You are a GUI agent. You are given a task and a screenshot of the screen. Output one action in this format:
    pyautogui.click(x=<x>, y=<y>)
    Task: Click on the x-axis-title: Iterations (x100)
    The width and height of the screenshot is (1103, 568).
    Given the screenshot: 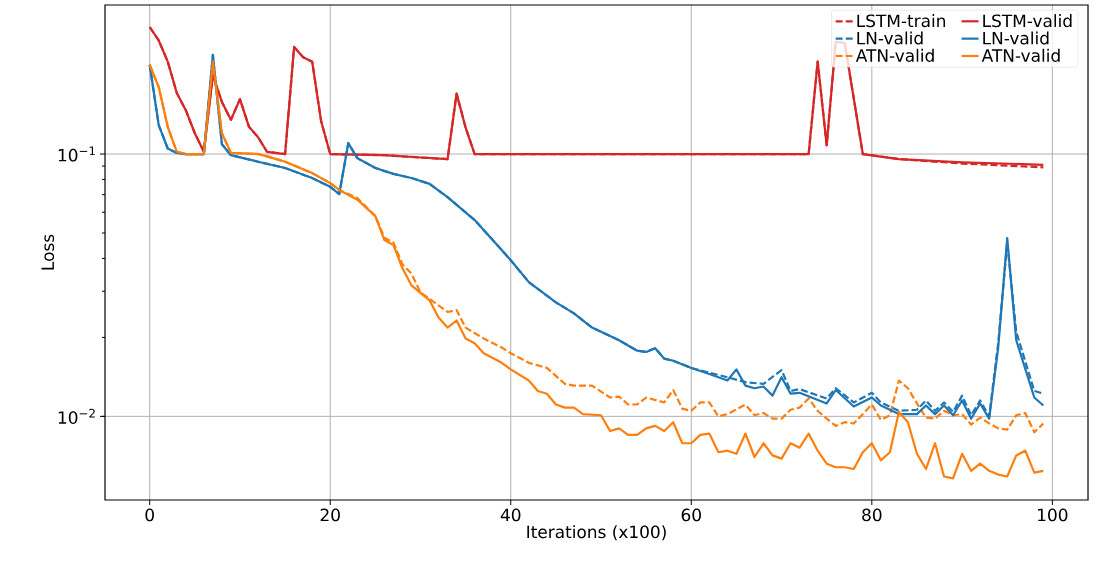 What is the action you would take?
    pyautogui.click(x=596, y=533)
    